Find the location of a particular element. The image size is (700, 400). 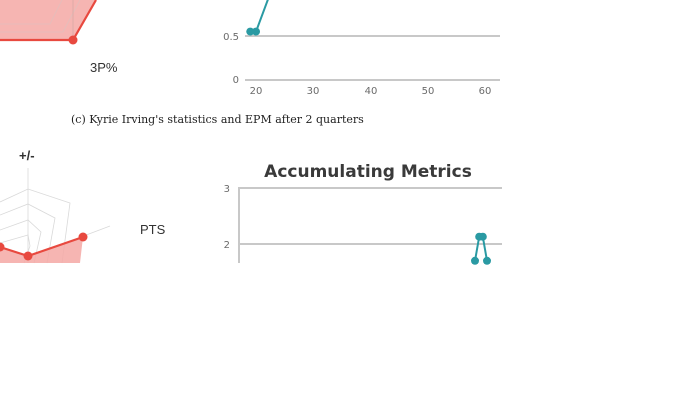

bottom-radar-label-plusminus: +/- is located at coordinates (27, 155).